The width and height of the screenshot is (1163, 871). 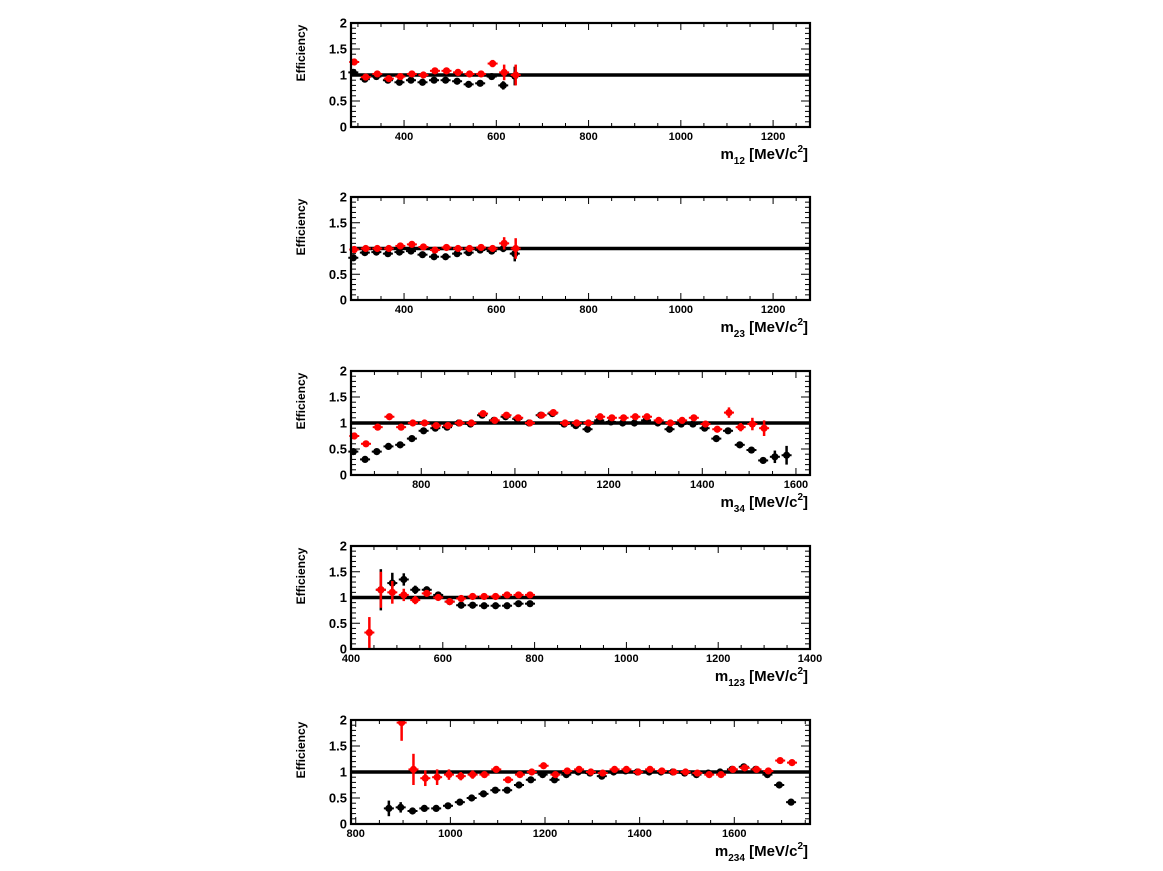 What do you see at coordinates (796, 485) in the screenshot?
I see `x-tick-label: 1600` at bounding box center [796, 485].